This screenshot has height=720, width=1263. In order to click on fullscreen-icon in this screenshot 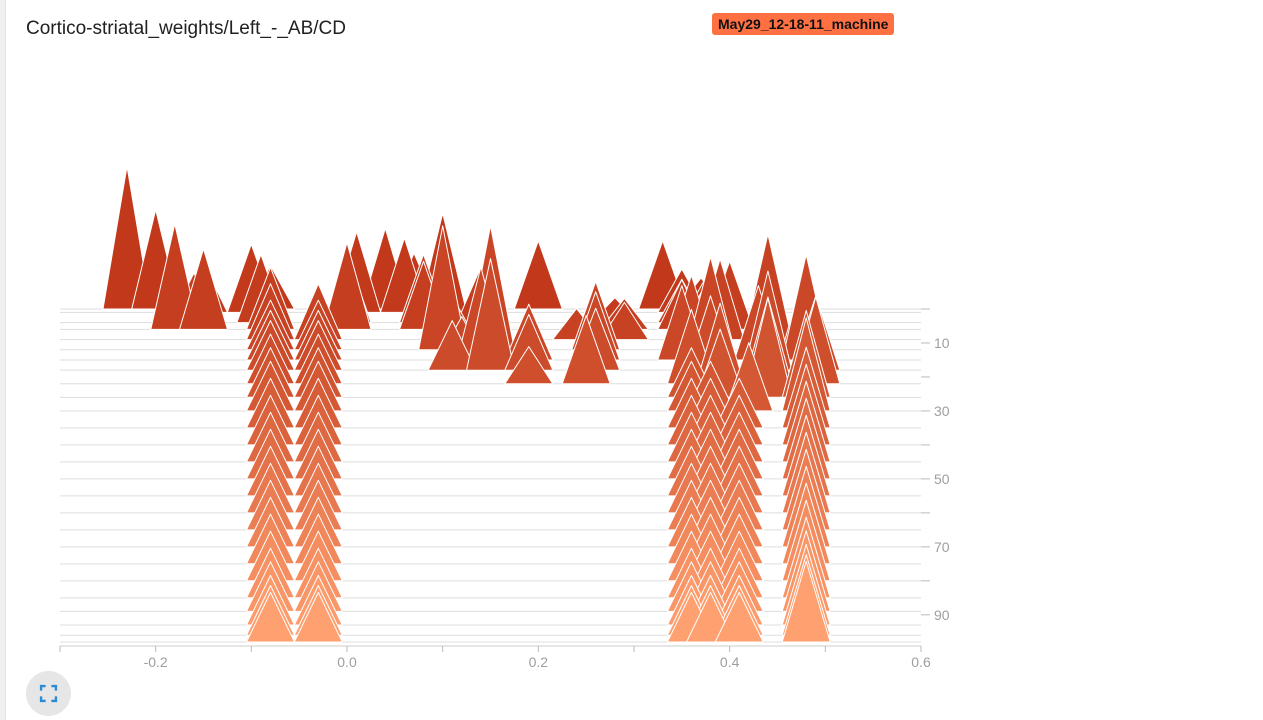, I will do `click(48, 693)`.